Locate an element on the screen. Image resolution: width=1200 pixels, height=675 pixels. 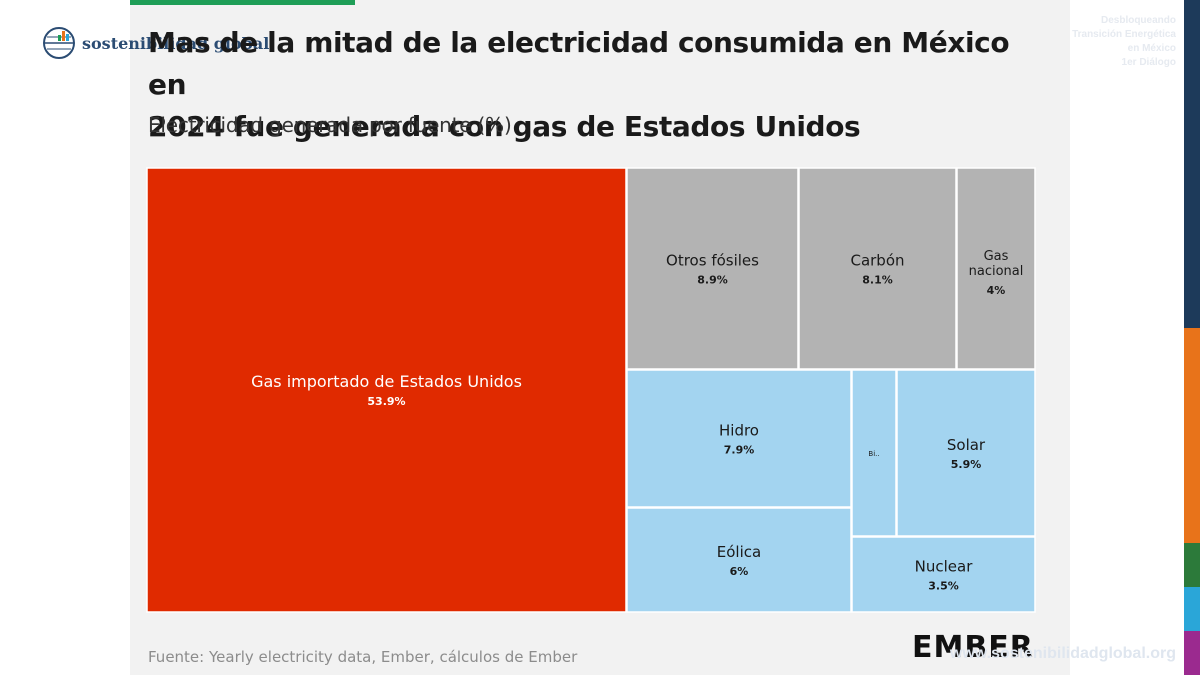
treemap-label: Gas importado de Estados Unidos is located at coordinates (386, 381).